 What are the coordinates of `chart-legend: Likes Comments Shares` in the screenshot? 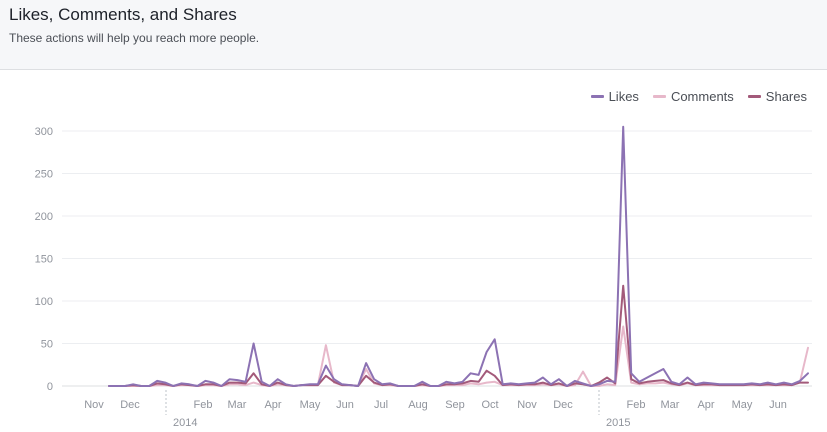 It's located at (698, 96).